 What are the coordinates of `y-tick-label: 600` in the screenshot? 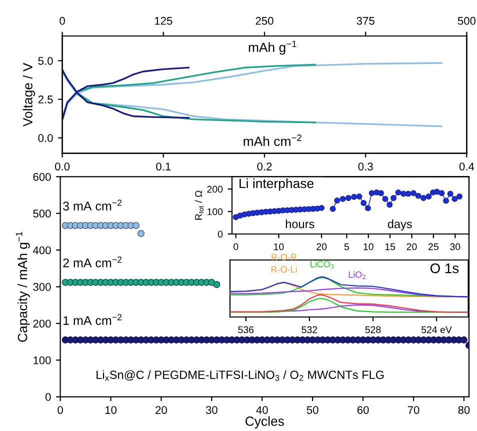 It's located at (42, 176).